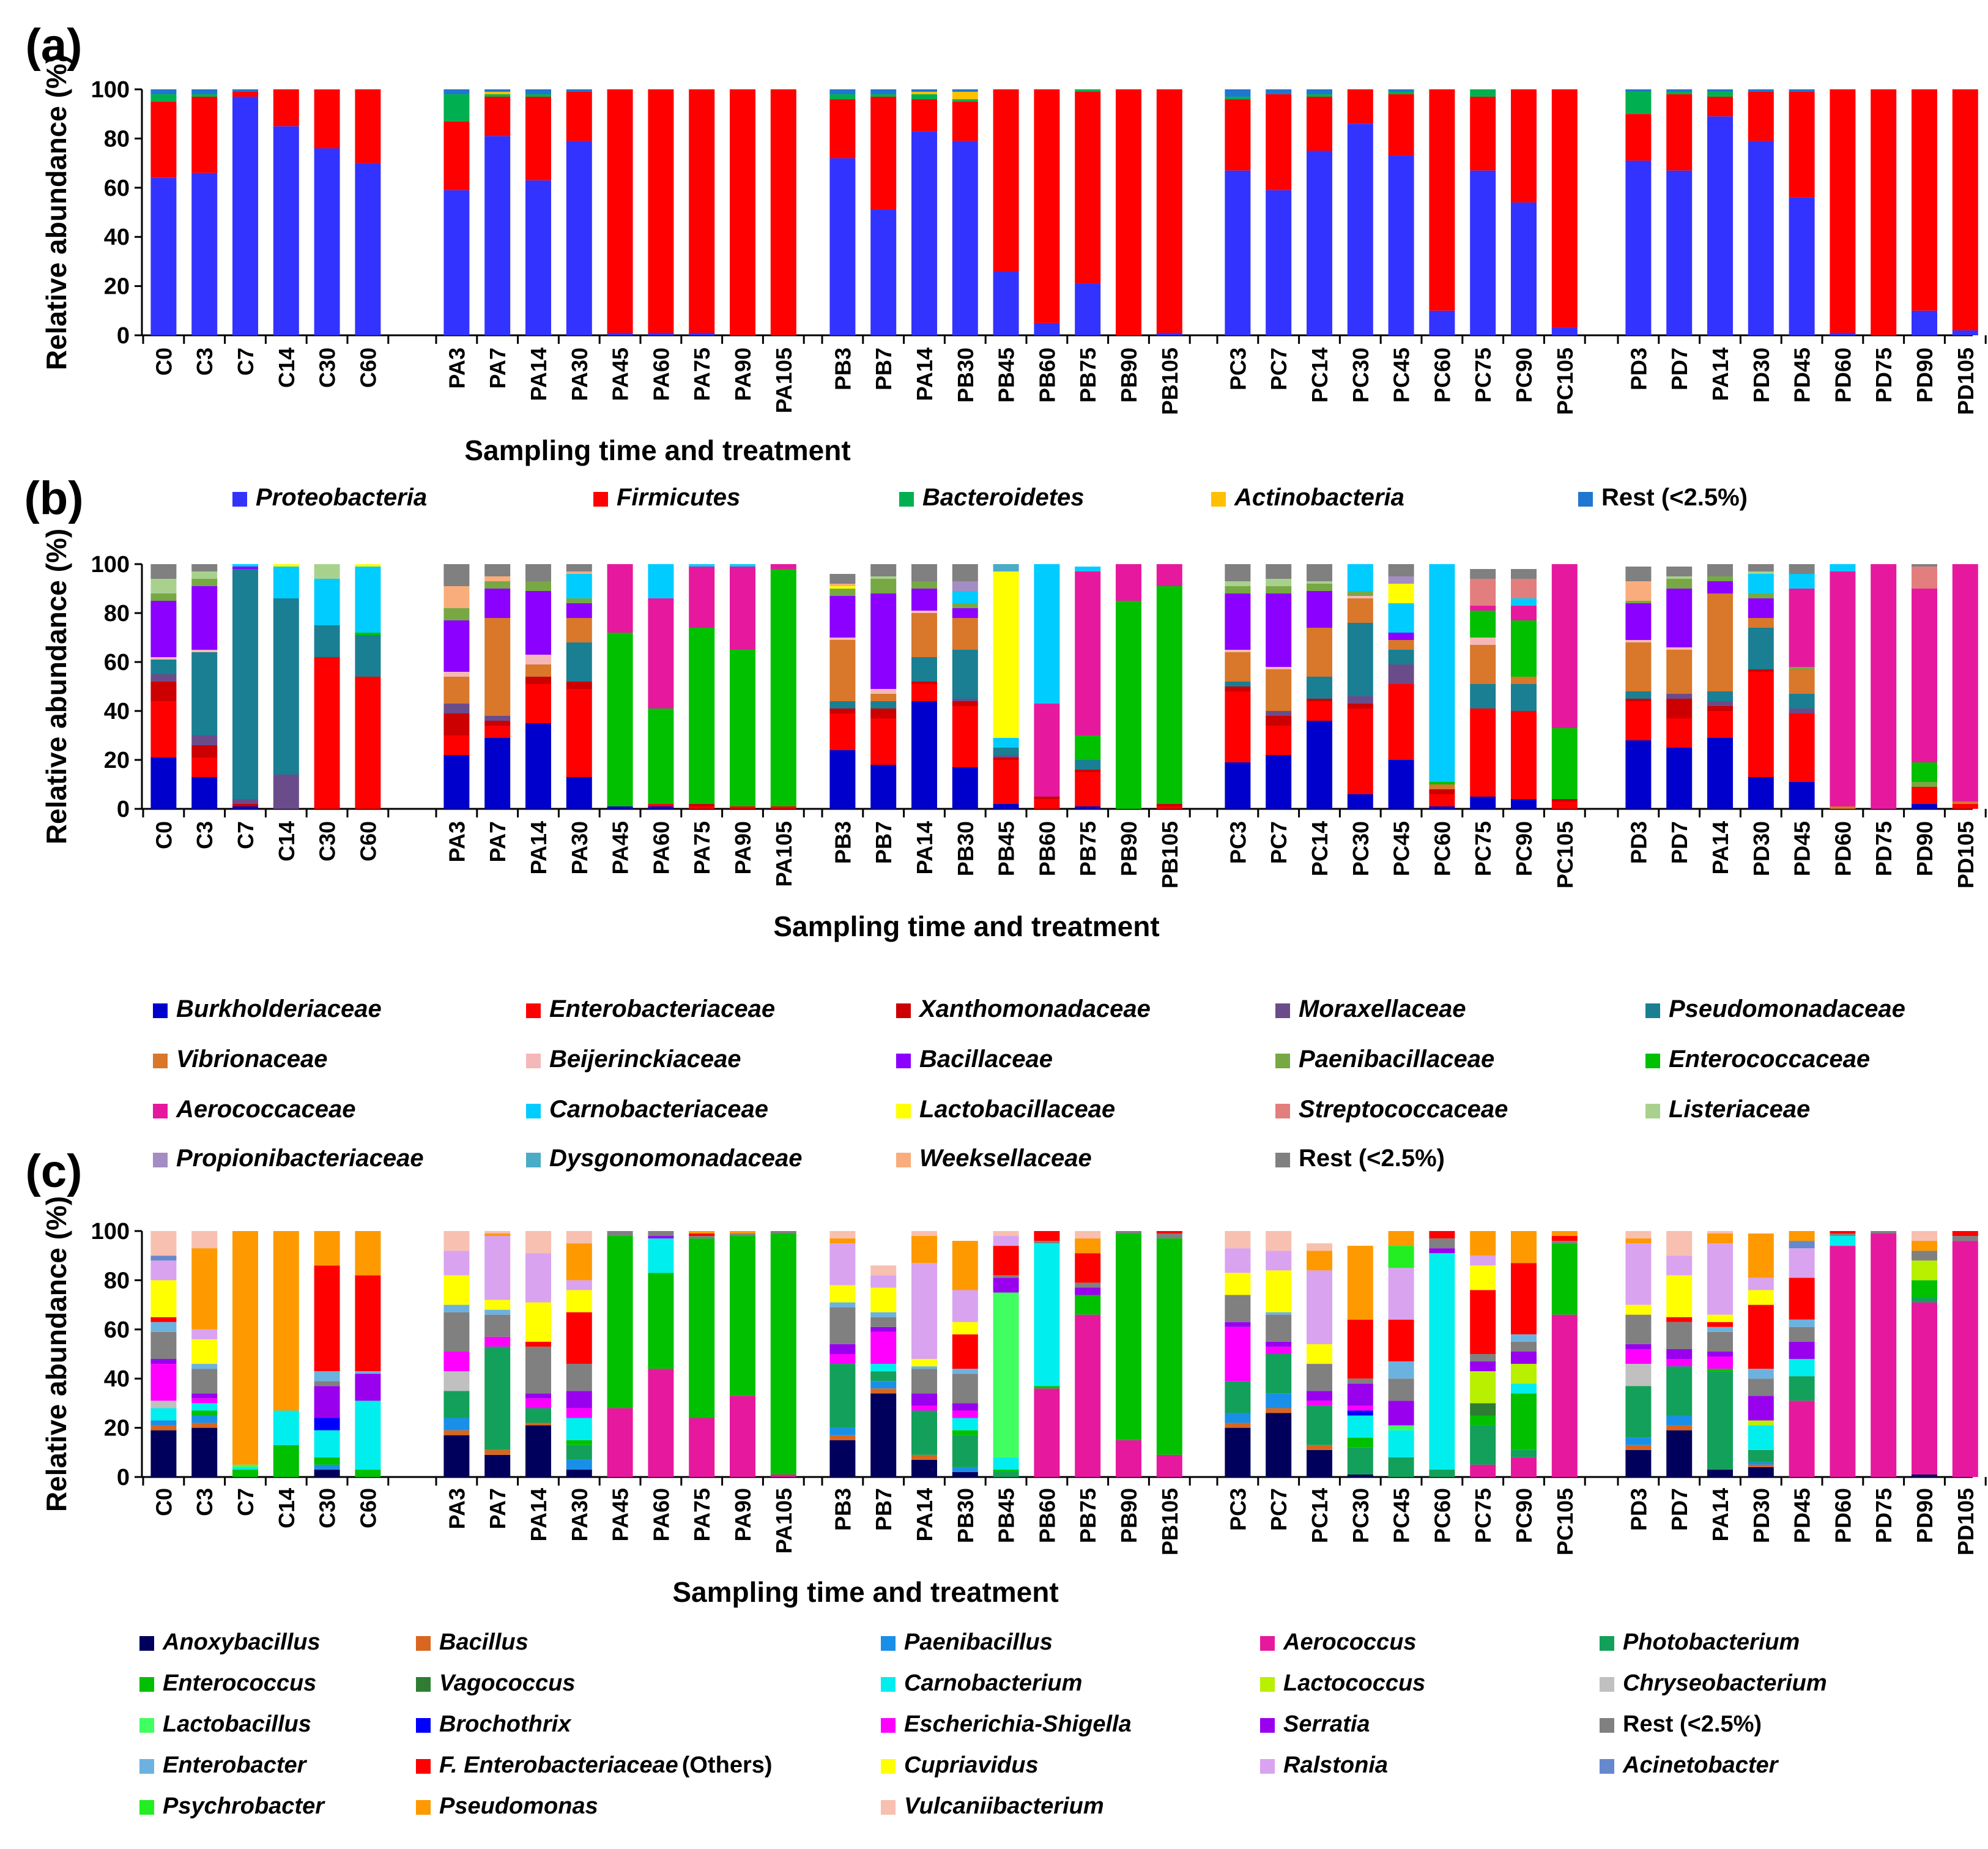 Image resolution: width=1988 pixels, height=1849 pixels. I want to click on x-tick-label: PC105, so click(1565, 1521).